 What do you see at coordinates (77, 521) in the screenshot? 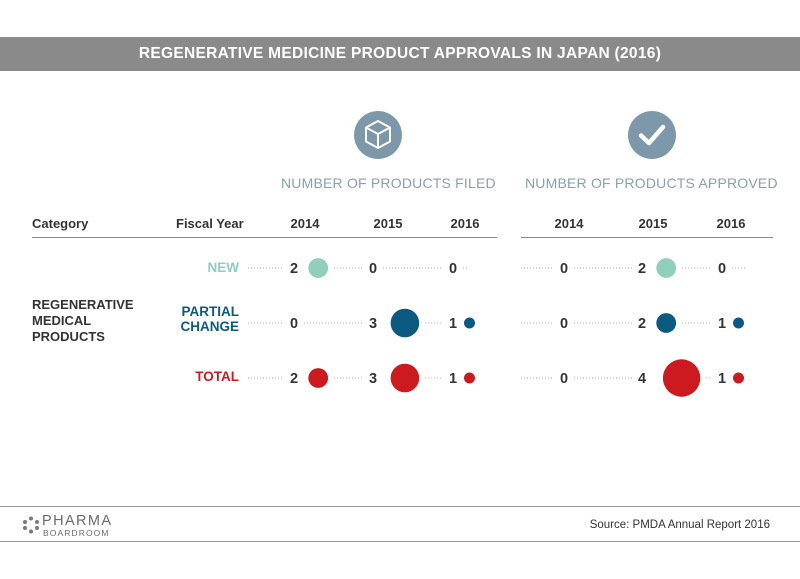
I see `logo-line1: PHARMA` at bounding box center [77, 521].